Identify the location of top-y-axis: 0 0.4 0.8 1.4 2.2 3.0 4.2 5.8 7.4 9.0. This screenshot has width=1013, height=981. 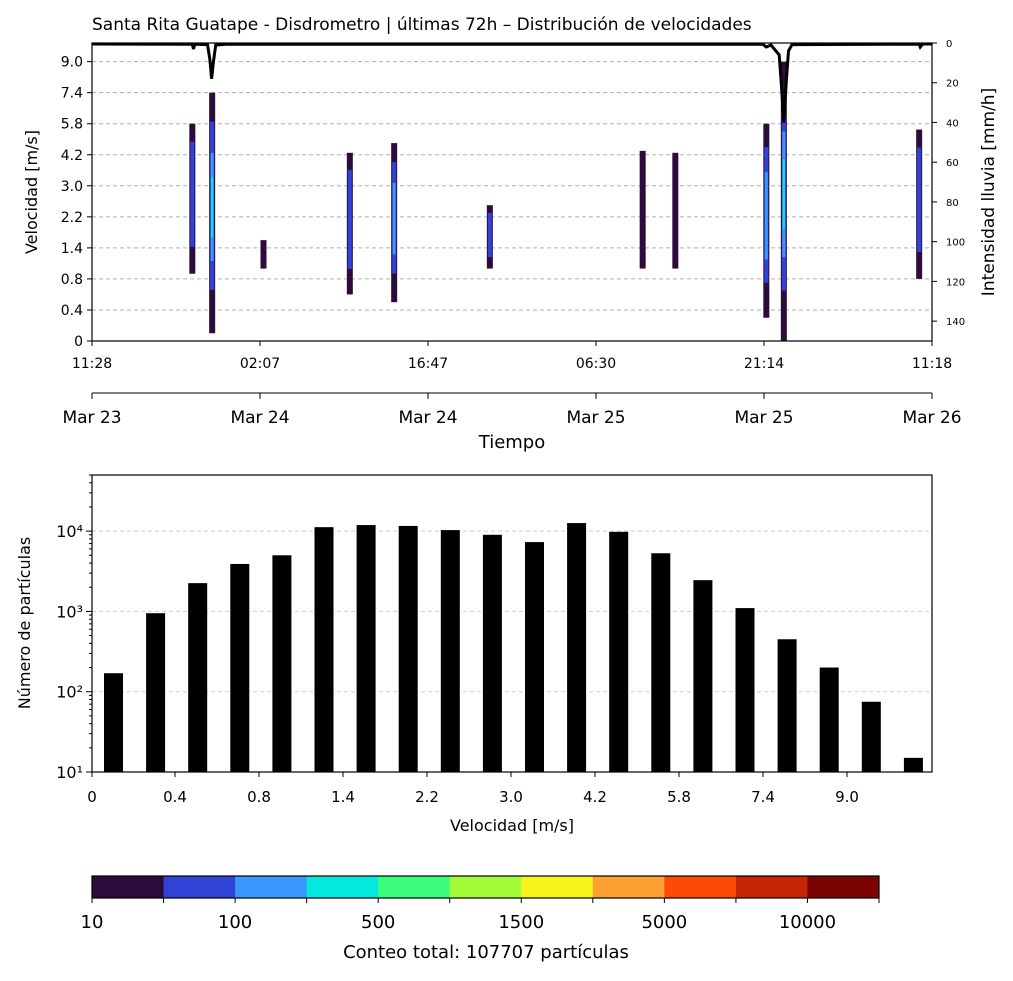
(76, 202).